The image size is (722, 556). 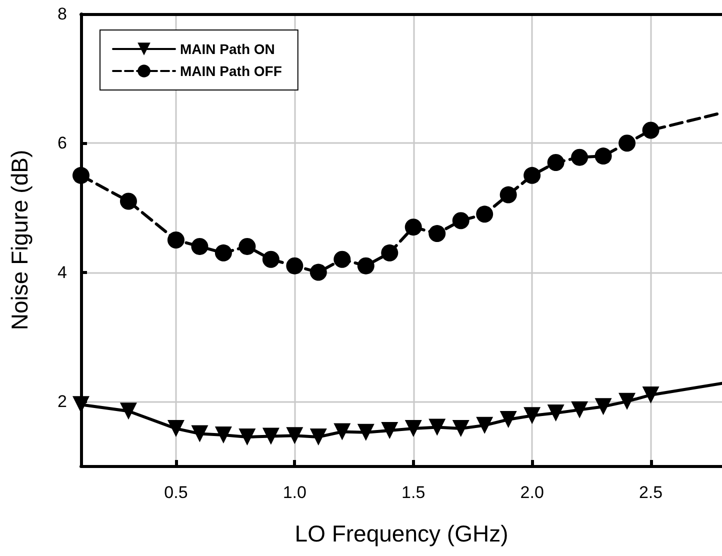 I want to click on x-axis-title: LO Frequency (GHz), so click(x=401, y=533).